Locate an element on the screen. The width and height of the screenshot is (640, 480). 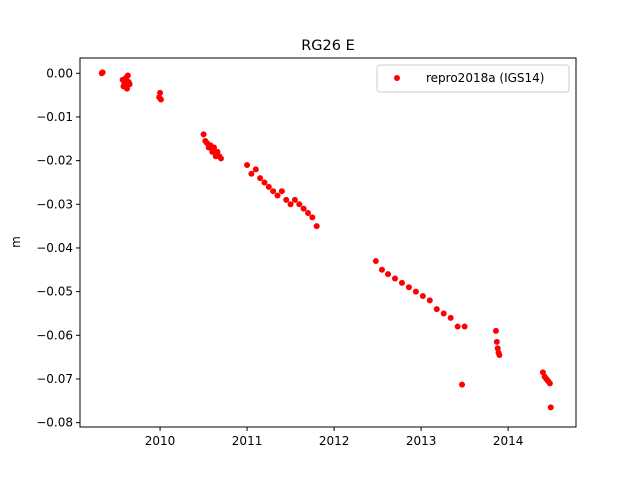
legend: repro2018a (IGS14) is located at coordinates (473, 78).